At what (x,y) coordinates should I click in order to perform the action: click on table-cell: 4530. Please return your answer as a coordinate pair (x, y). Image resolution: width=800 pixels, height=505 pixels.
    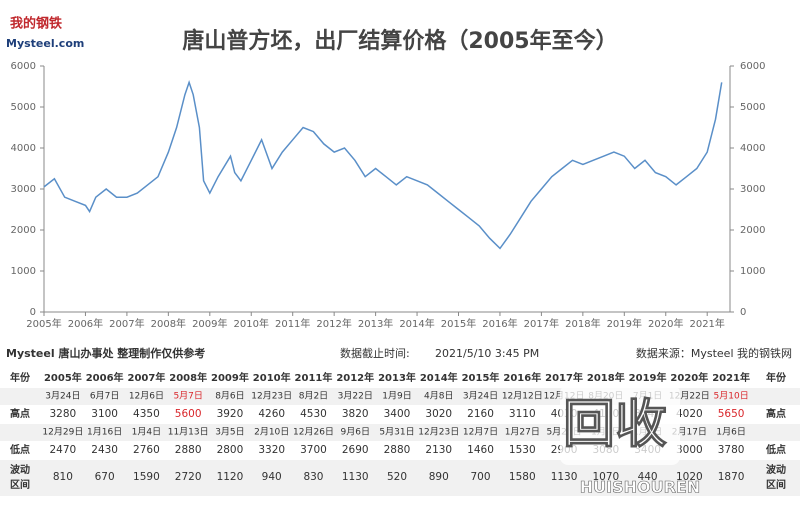
    Looking at the image, I should click on (313, 414).